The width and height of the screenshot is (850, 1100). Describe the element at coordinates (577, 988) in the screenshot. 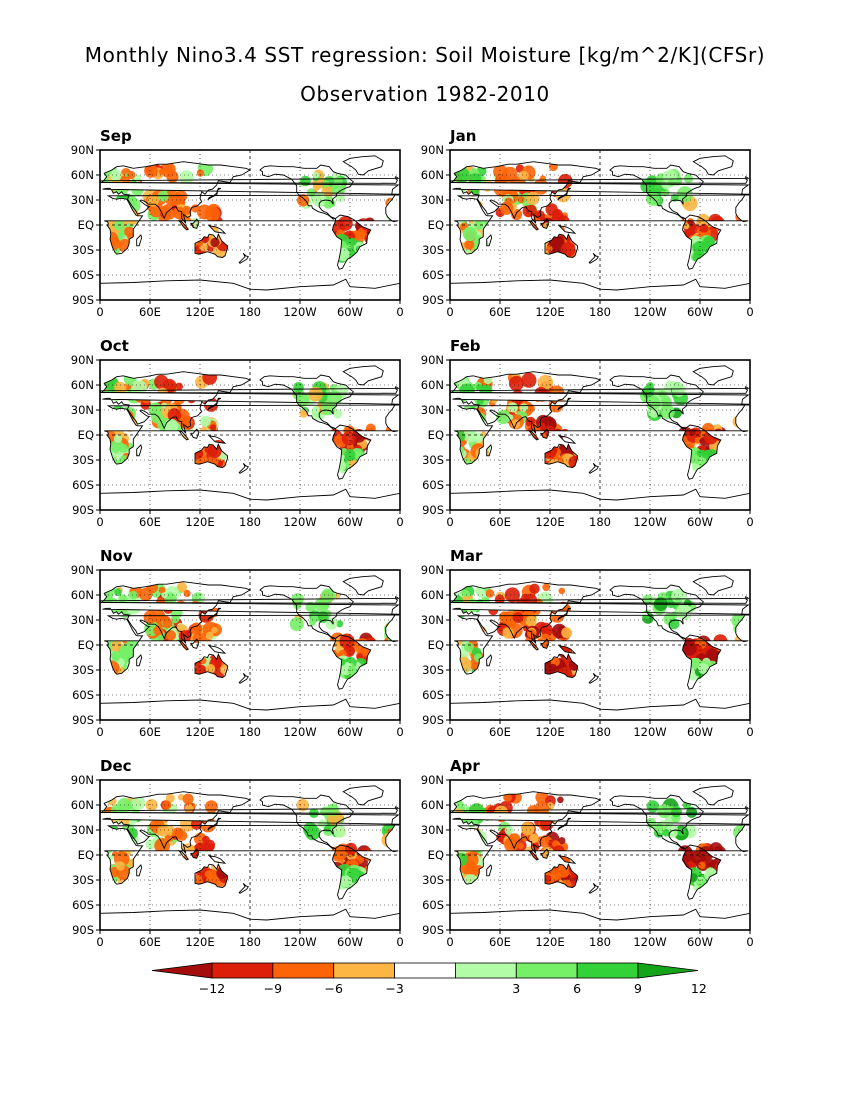

I see `colorbar-label: 6` at that location.